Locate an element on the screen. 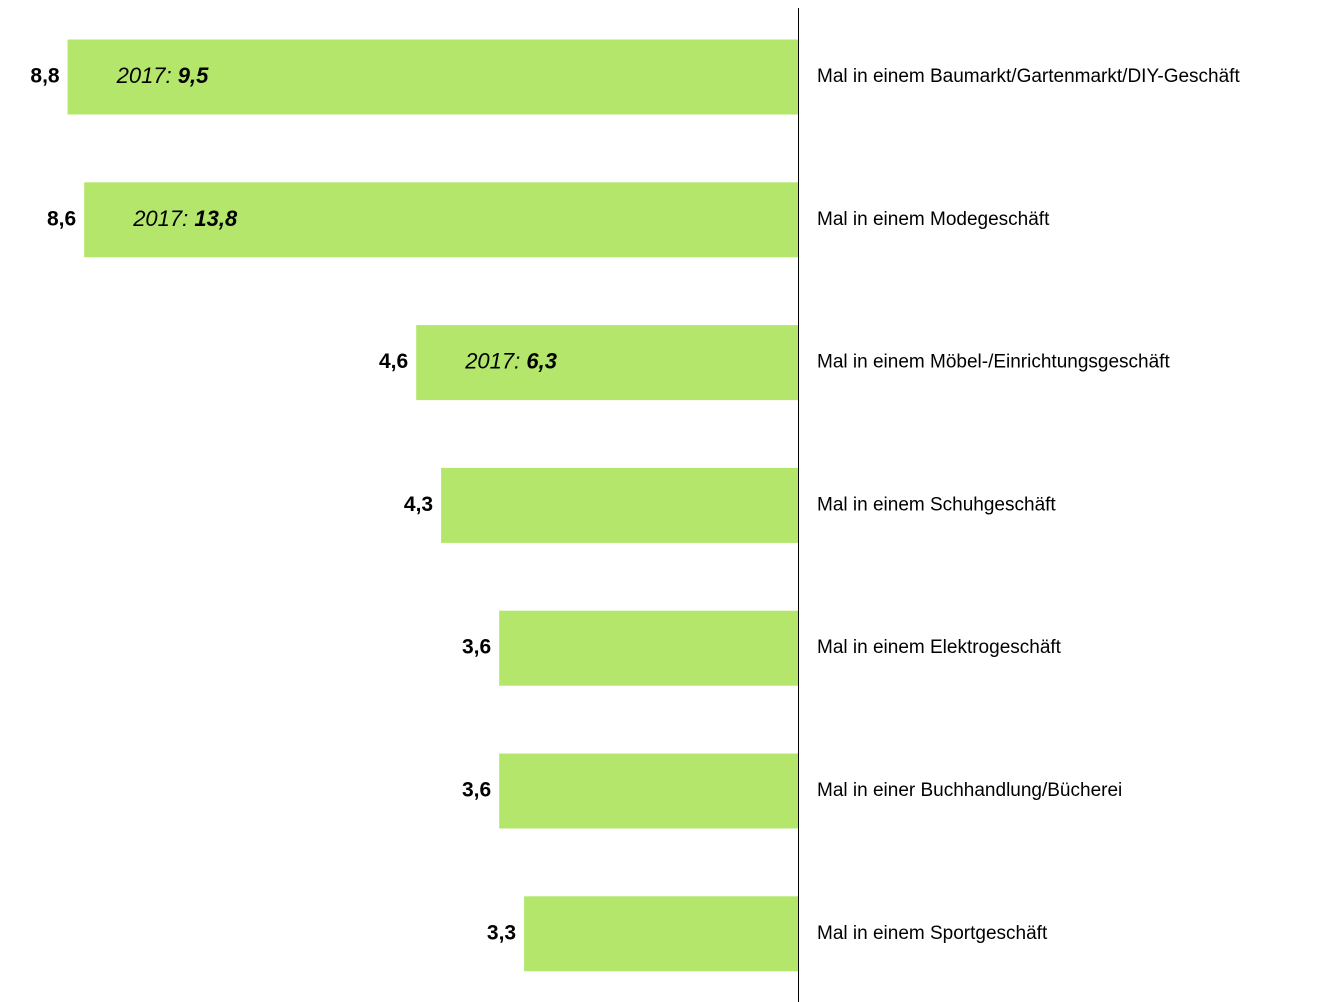  value-label: 3,3 is located at coordinates (501, 932).